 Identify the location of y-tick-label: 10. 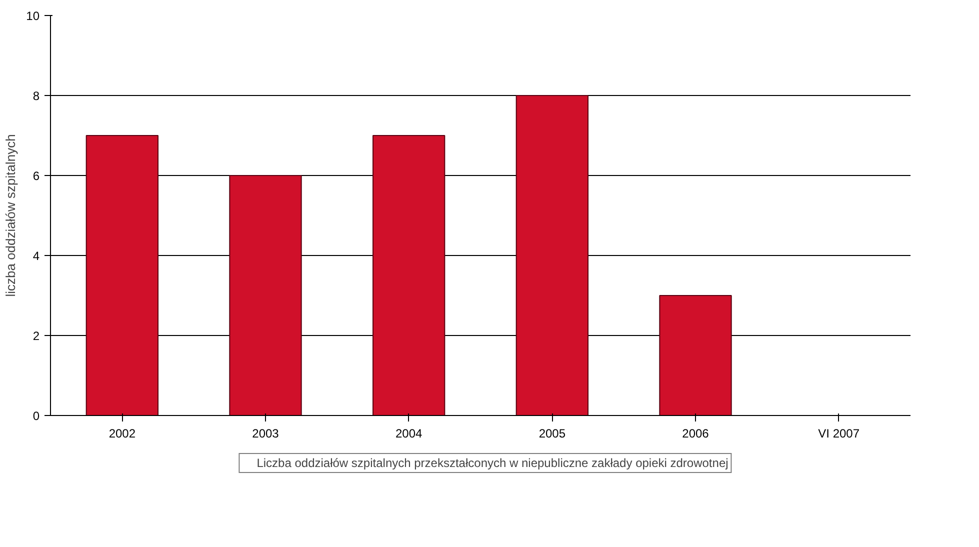
(33, 16).